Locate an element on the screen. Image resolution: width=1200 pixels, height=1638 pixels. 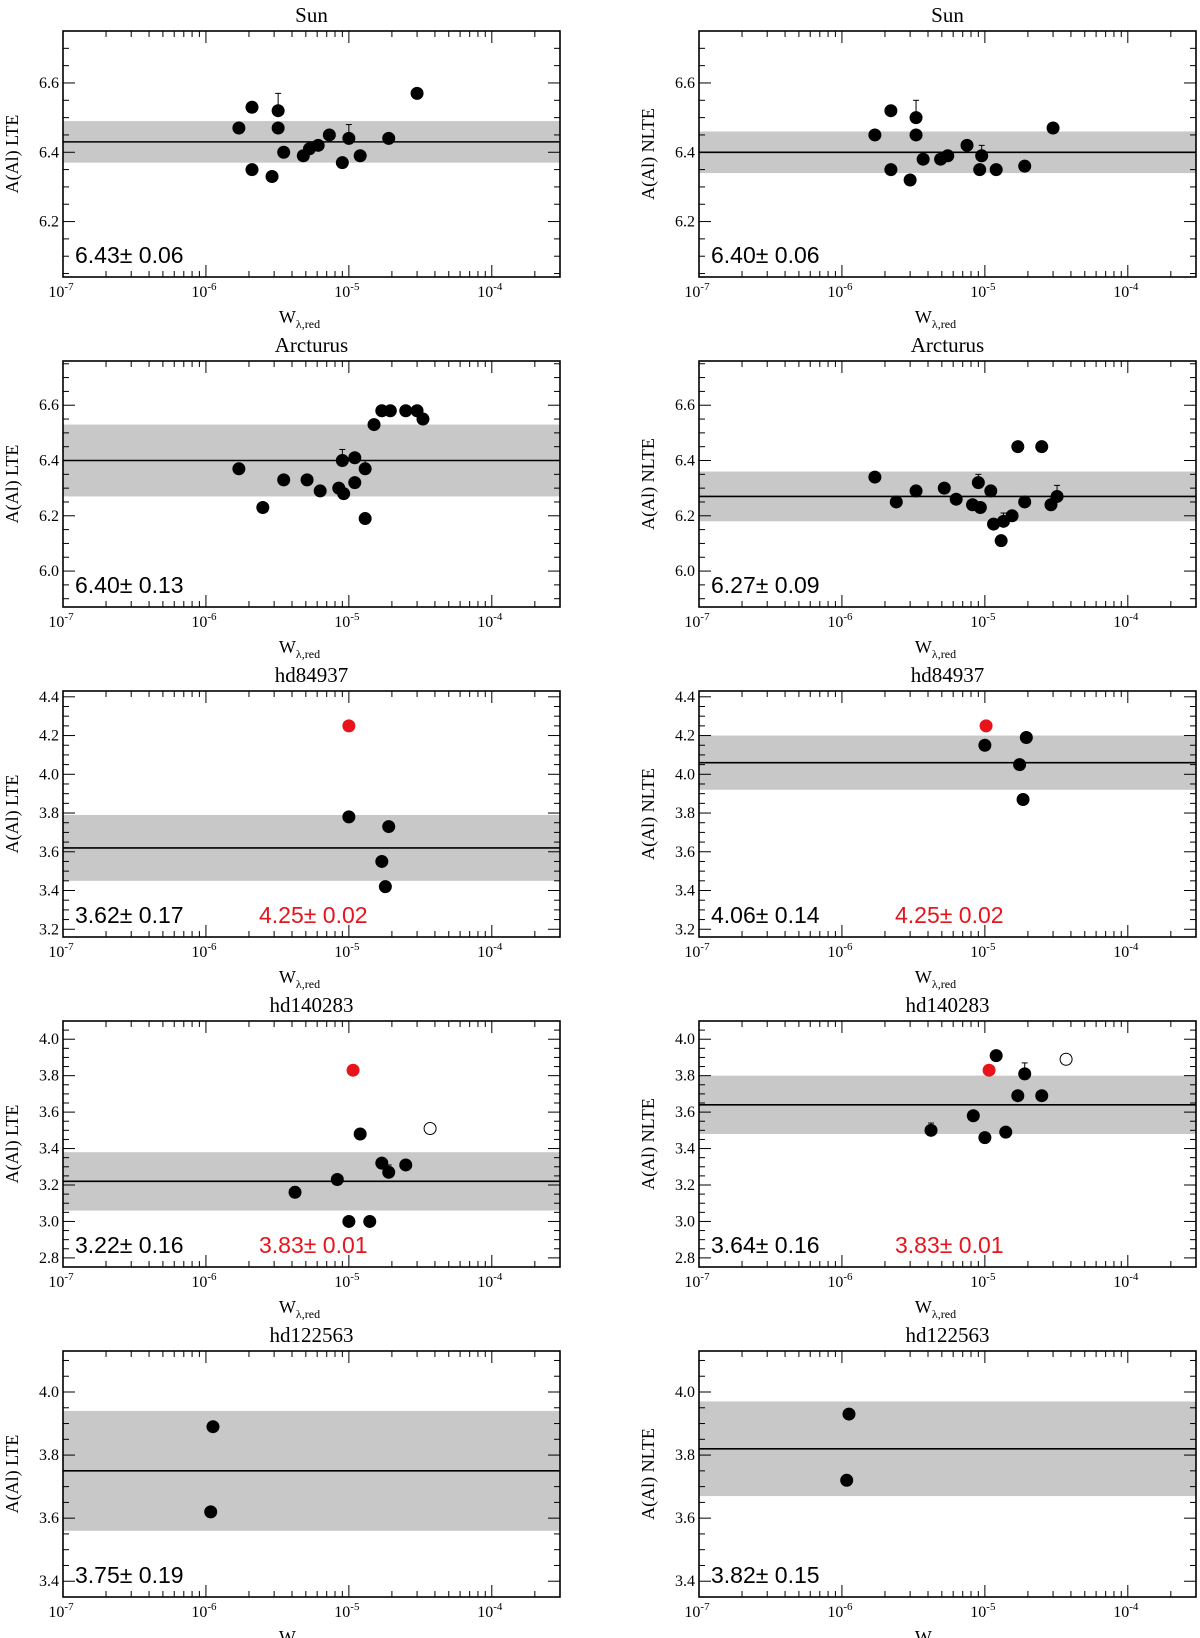
y-tick-label: 4.4 is located at coordinates (49, 697).